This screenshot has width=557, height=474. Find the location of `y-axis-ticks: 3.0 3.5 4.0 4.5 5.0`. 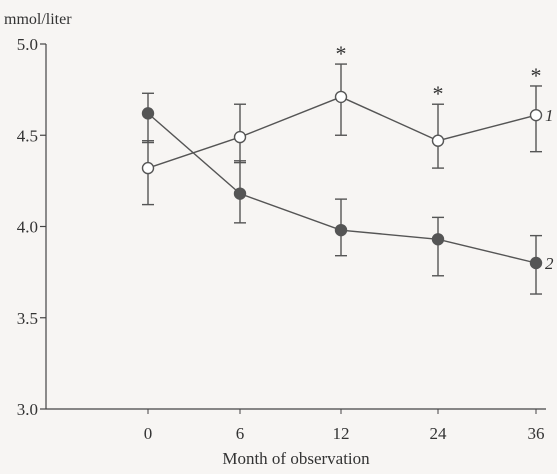

y-axis-ticks: 3.0 3.5 4.0 4.5 5.0 is located at coordinates (31, 227).